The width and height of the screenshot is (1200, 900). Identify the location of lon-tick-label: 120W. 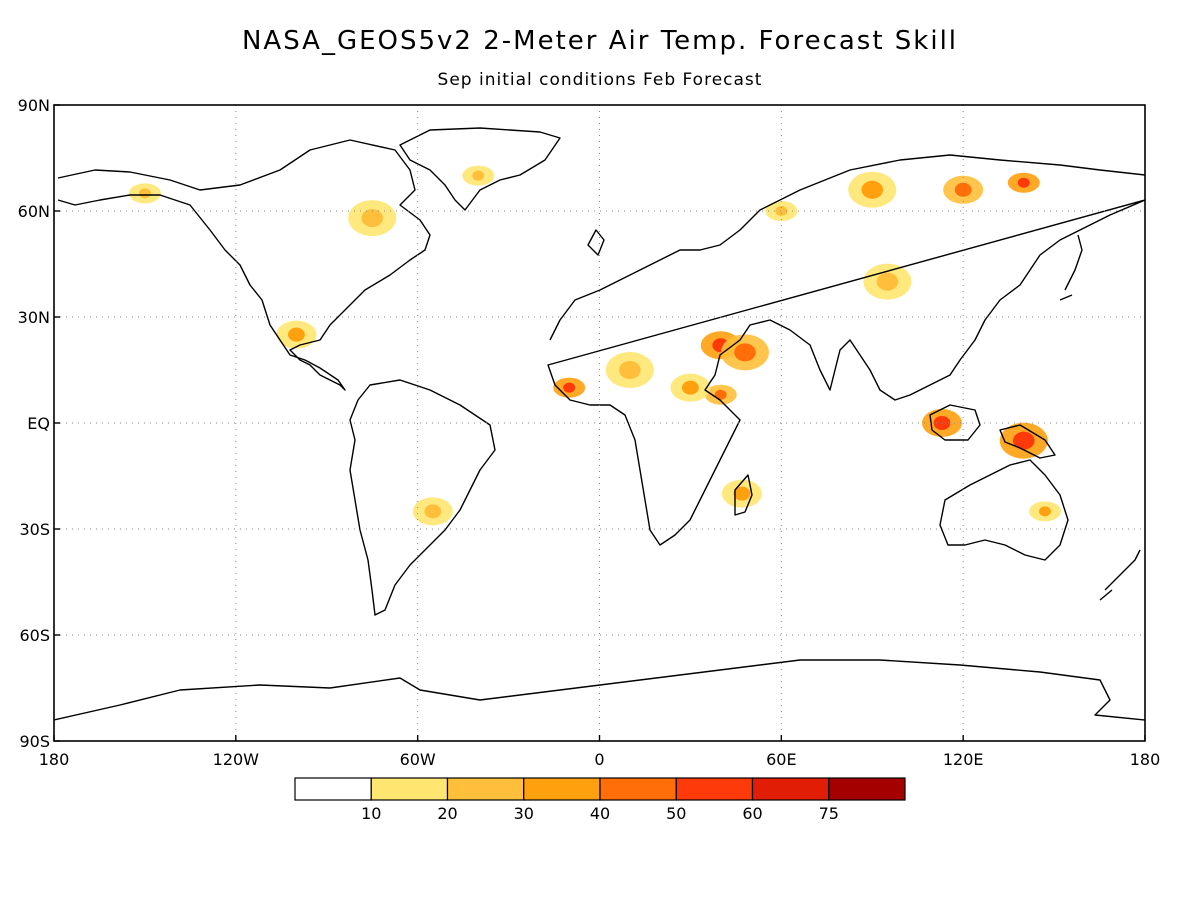
(236, 759).